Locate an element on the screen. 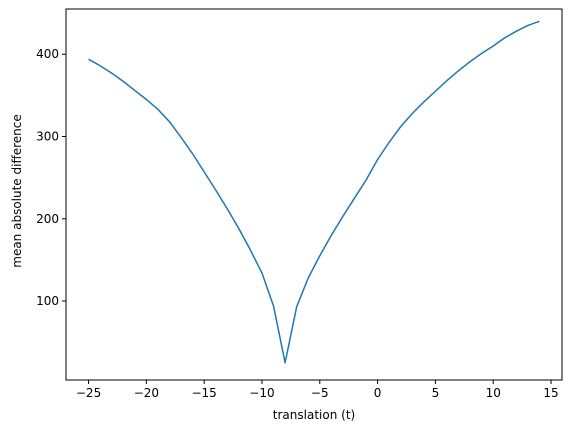 Image resolution: width=571 pixels, height=436 pixels. x-tick-label: −15 is located at coordinates (203, 393).